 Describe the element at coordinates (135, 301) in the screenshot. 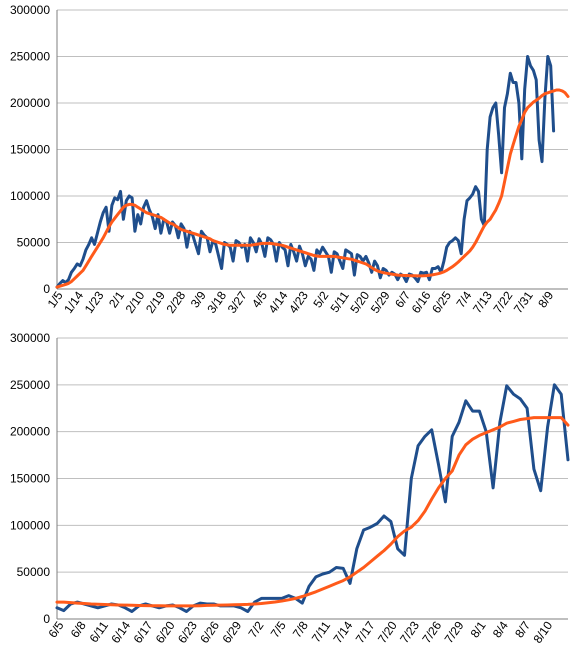

I see `x-tick-label: 2/10` at that location.